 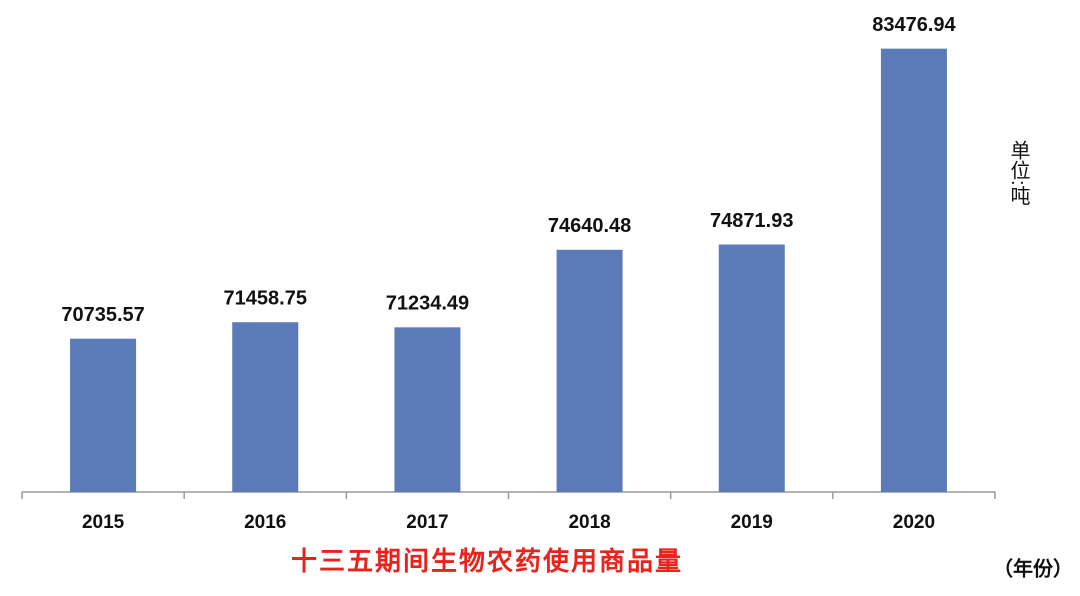 What do you see at coordinates (265, 522) in the screenshot?
I see `x-tick-label: 2016` at bounding box center [265, 522].